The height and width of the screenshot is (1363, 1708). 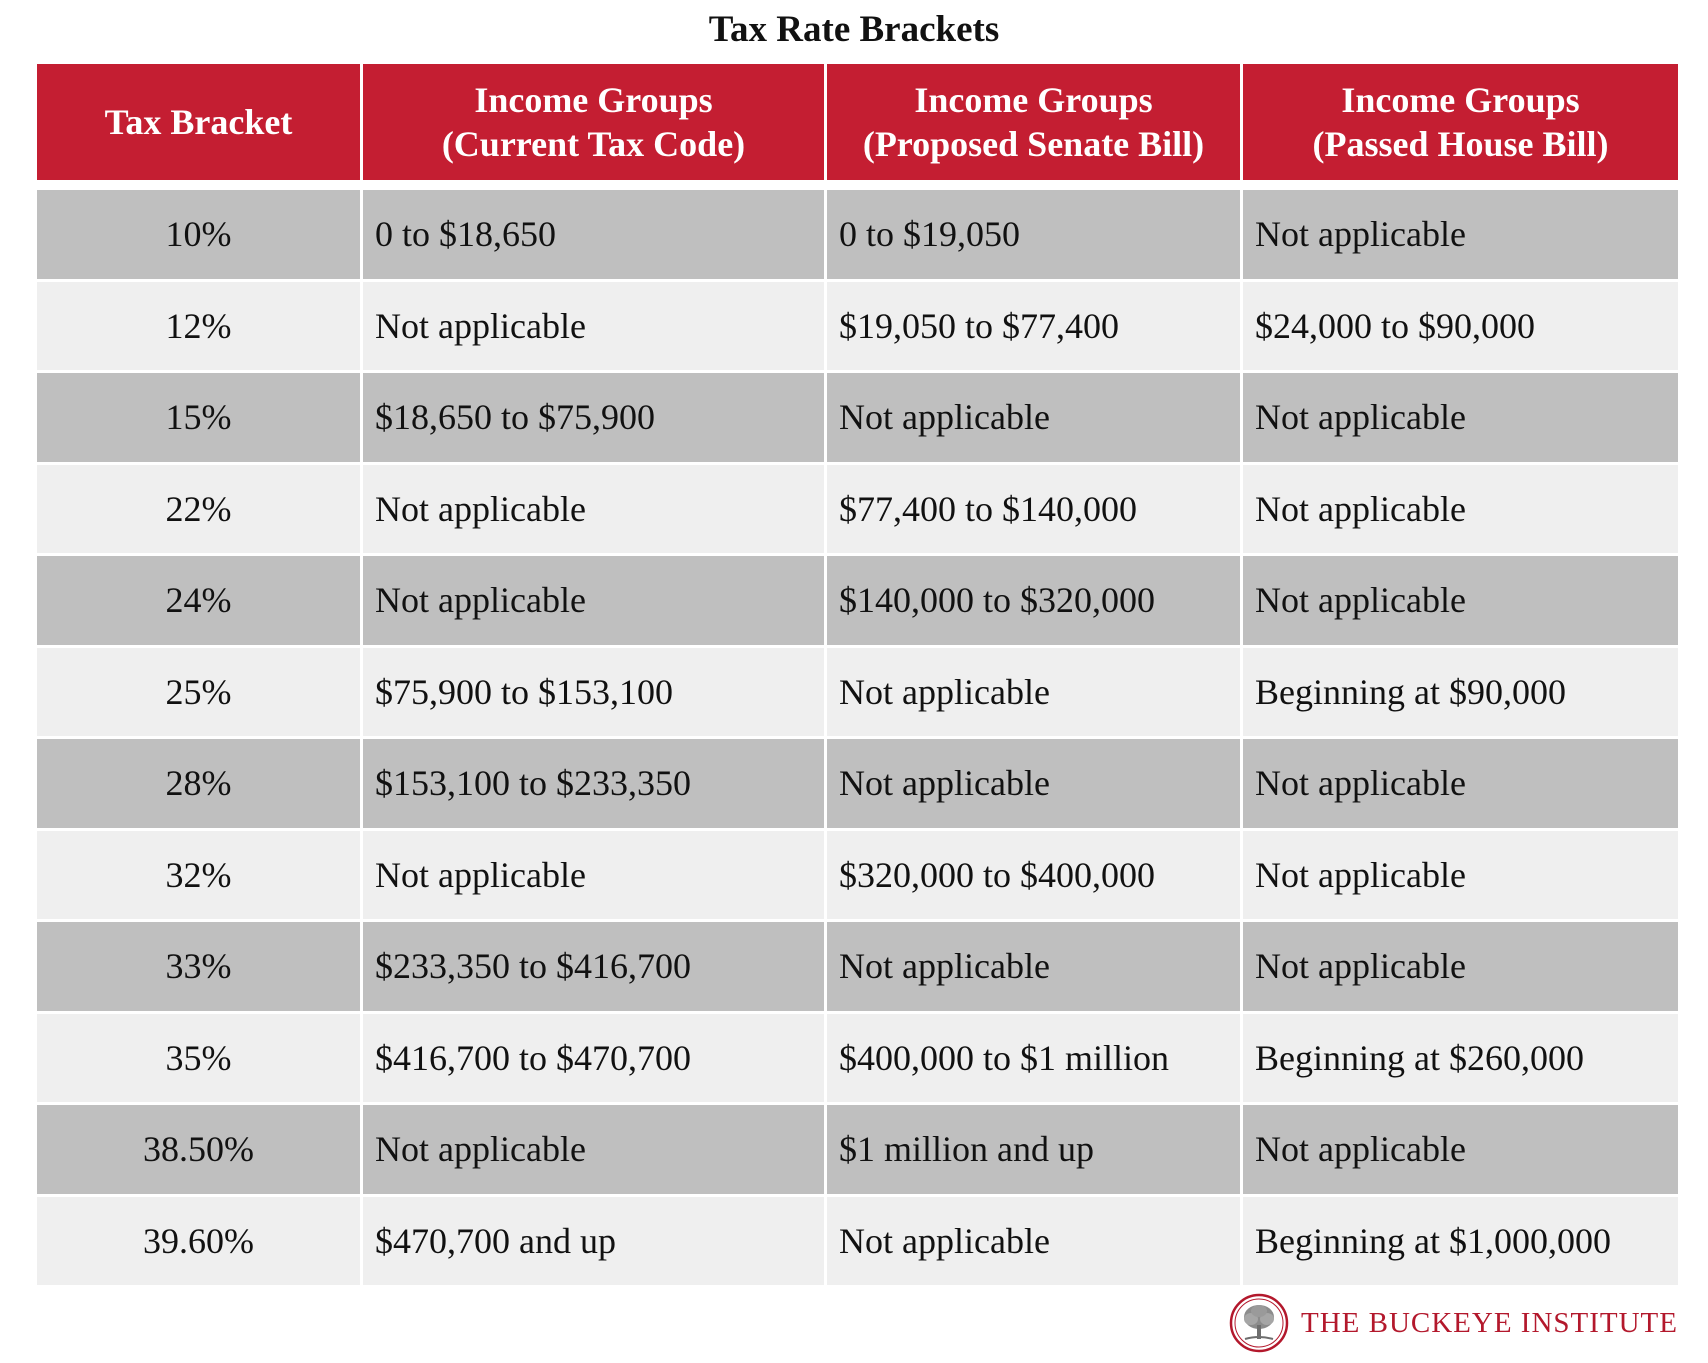 I want to click on cell-bracket: 24%, so click(x=200, y=602).